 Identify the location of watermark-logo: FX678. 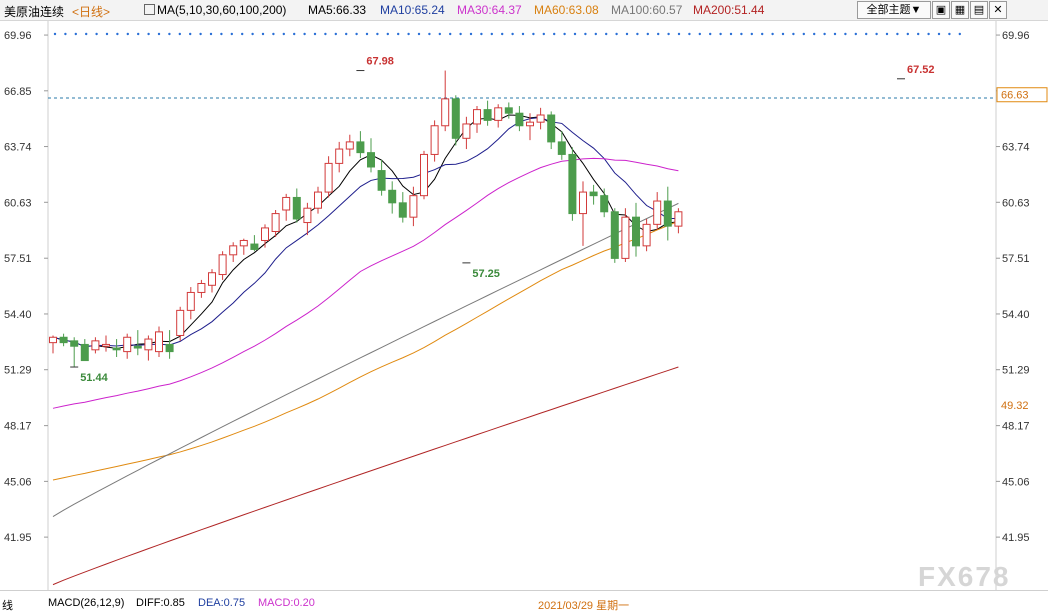
(964, 576).